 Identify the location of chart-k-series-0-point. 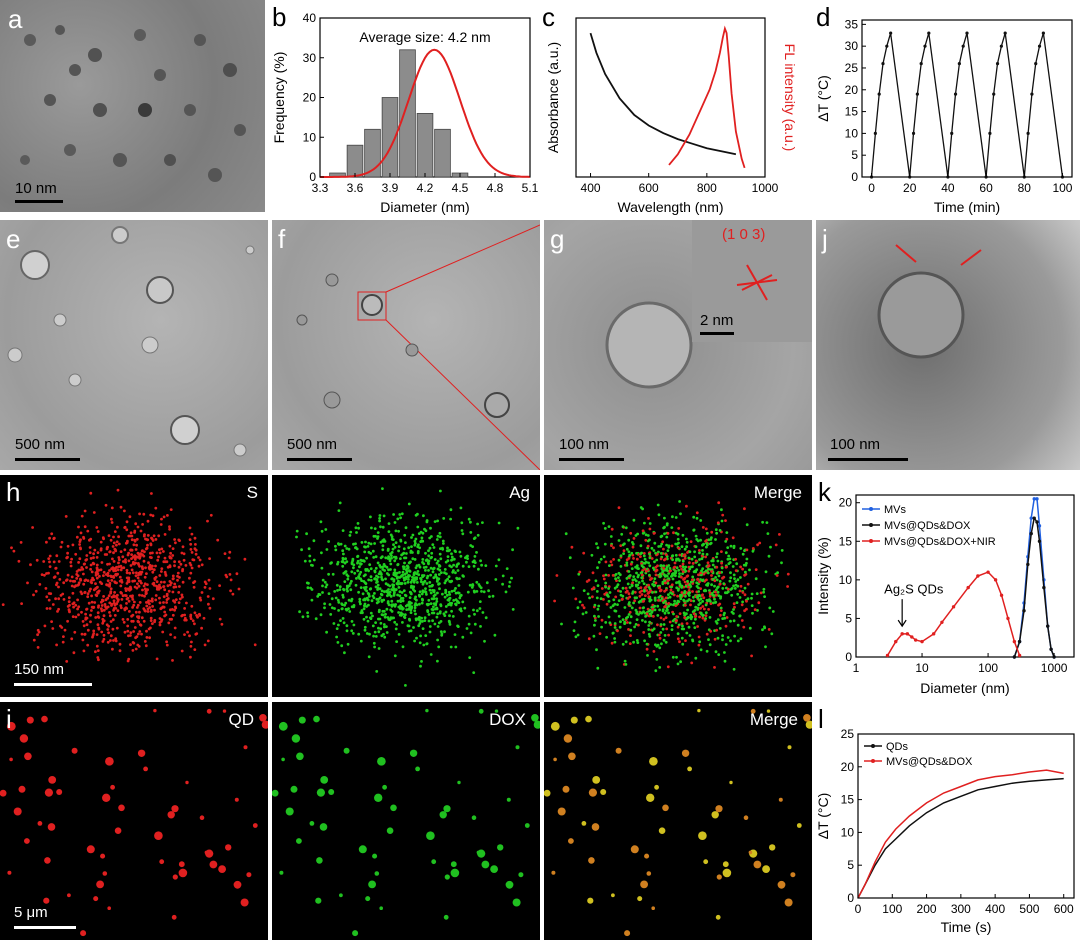
(1039, 526).